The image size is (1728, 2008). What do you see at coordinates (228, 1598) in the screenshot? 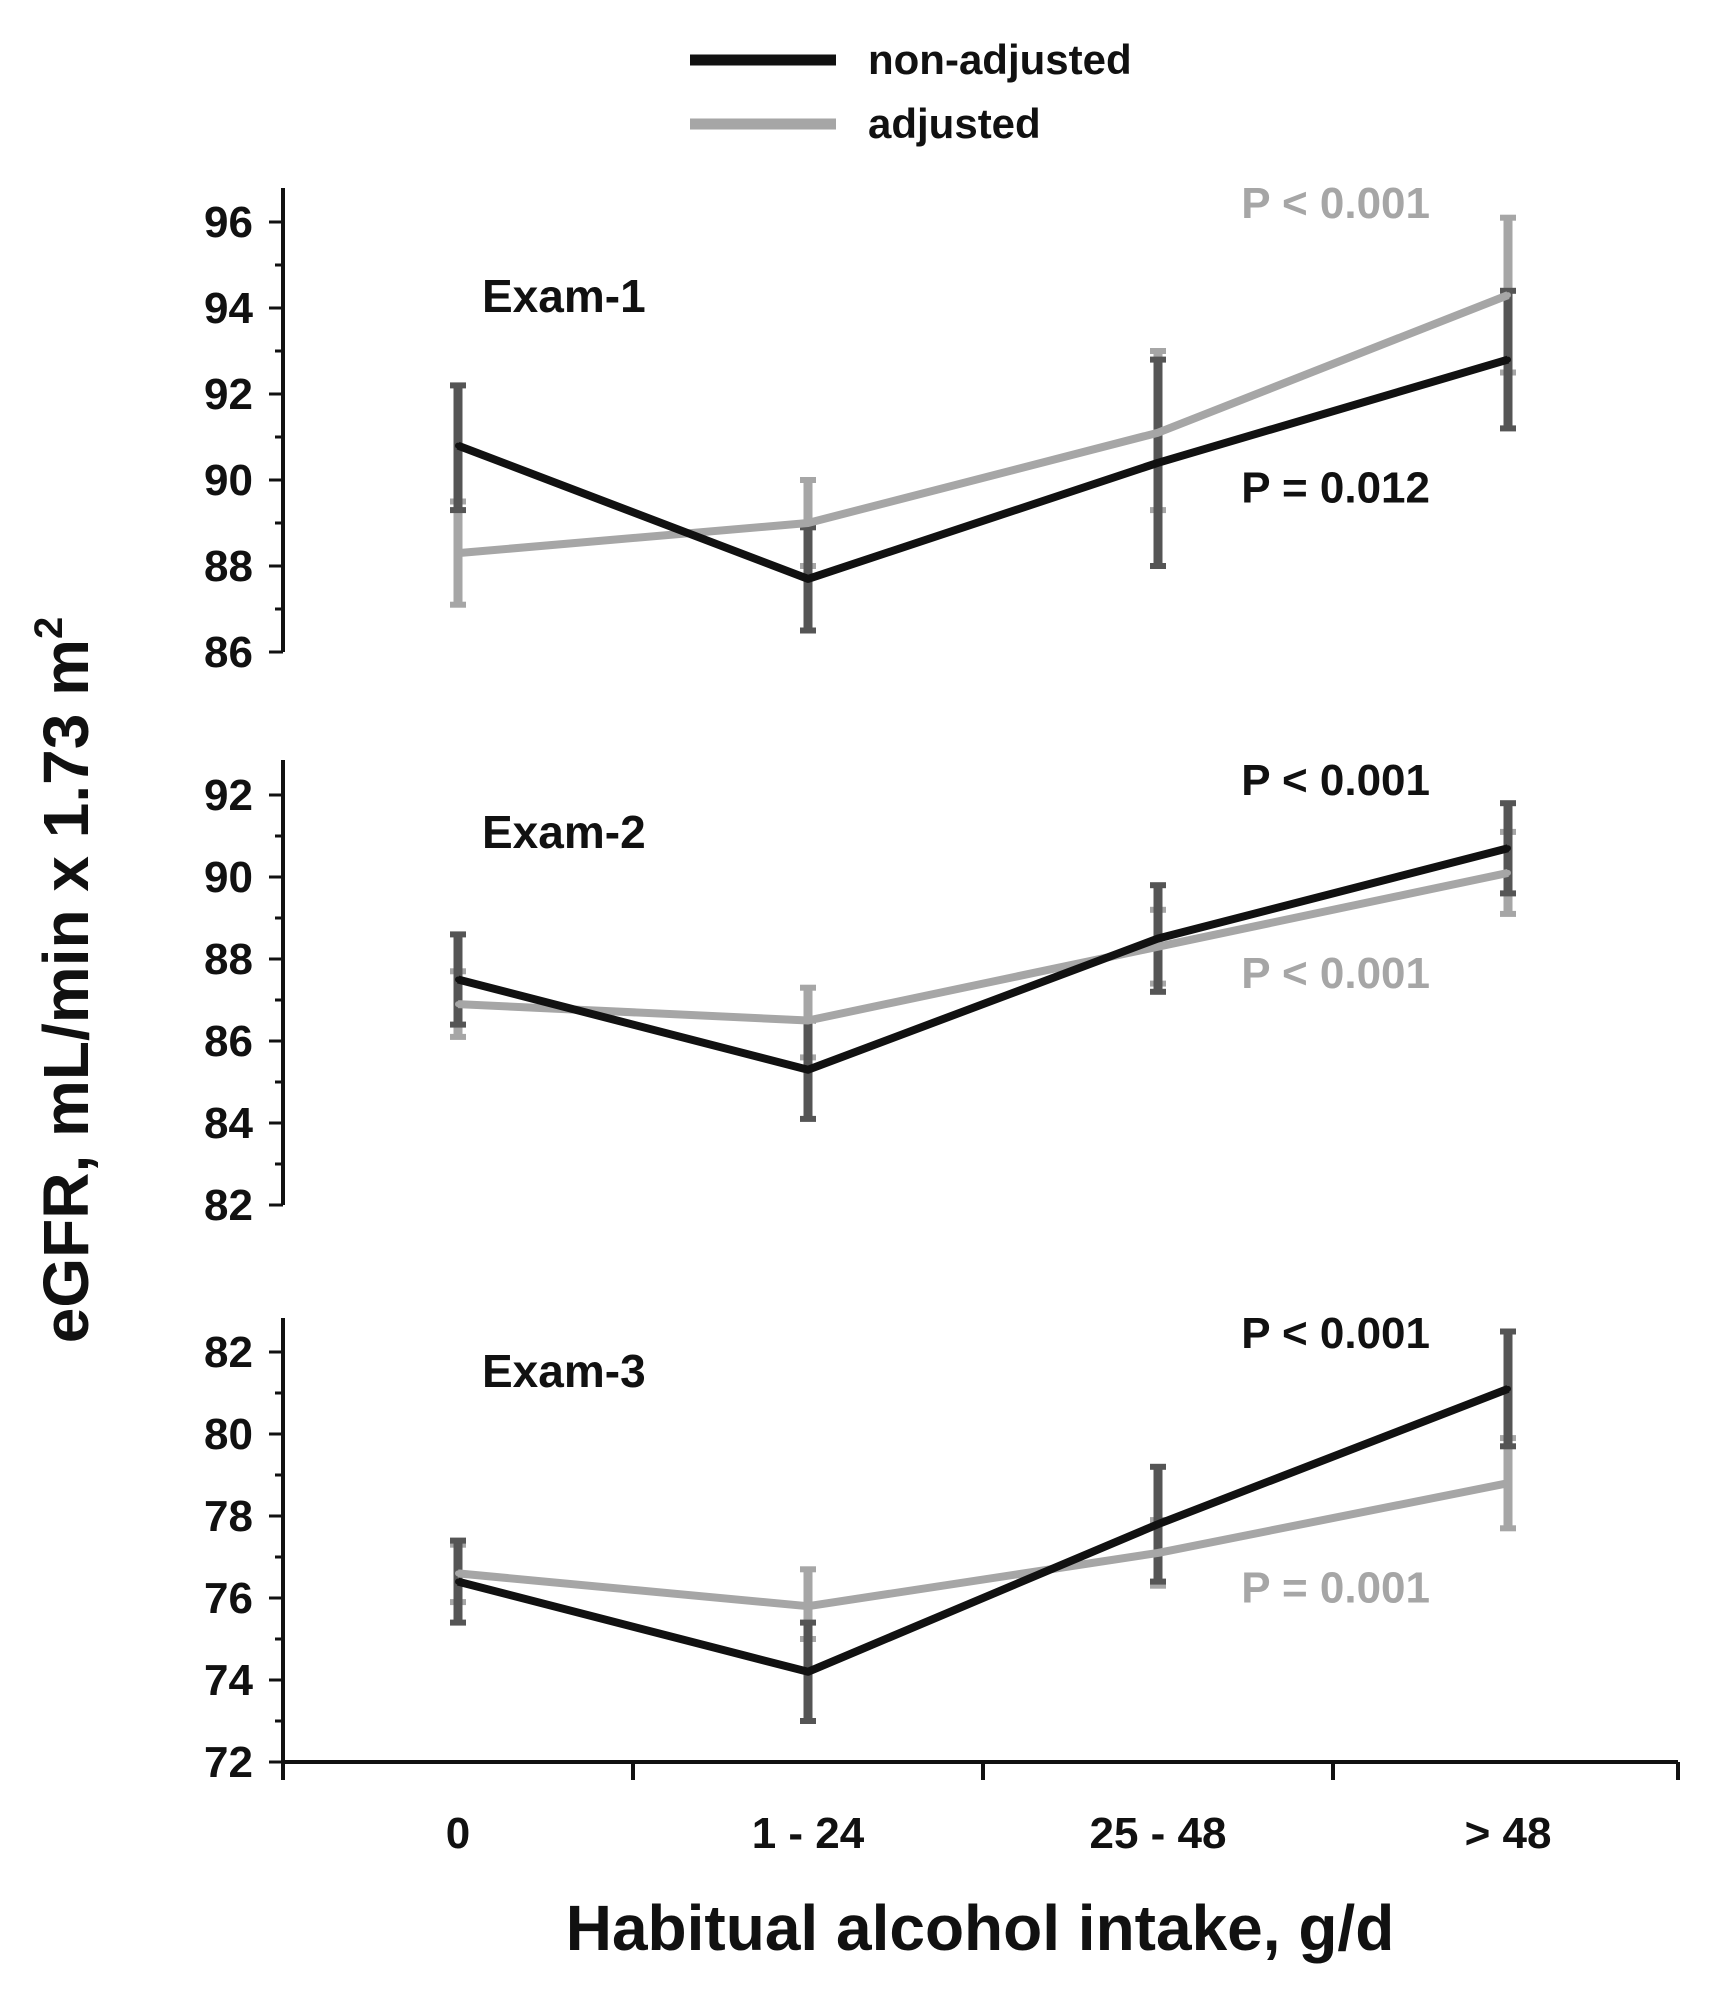
I see `y-tick-label: 76` at bounding box center [228, 1598].